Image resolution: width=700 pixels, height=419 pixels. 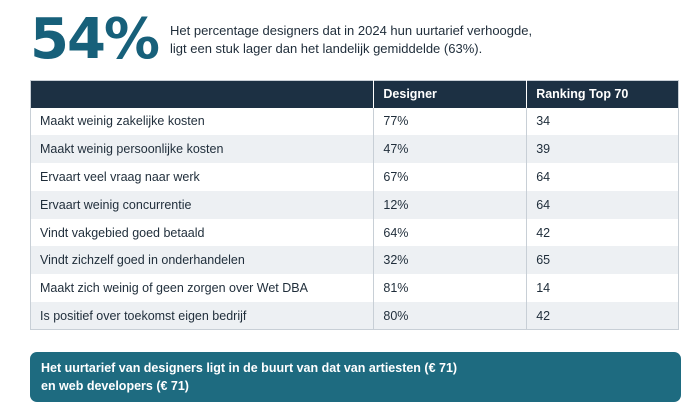 What do you see at coordinates (602, 121) in the screenshot?
I see `row-ranking-value: 34` at bounding box center [602, 121].